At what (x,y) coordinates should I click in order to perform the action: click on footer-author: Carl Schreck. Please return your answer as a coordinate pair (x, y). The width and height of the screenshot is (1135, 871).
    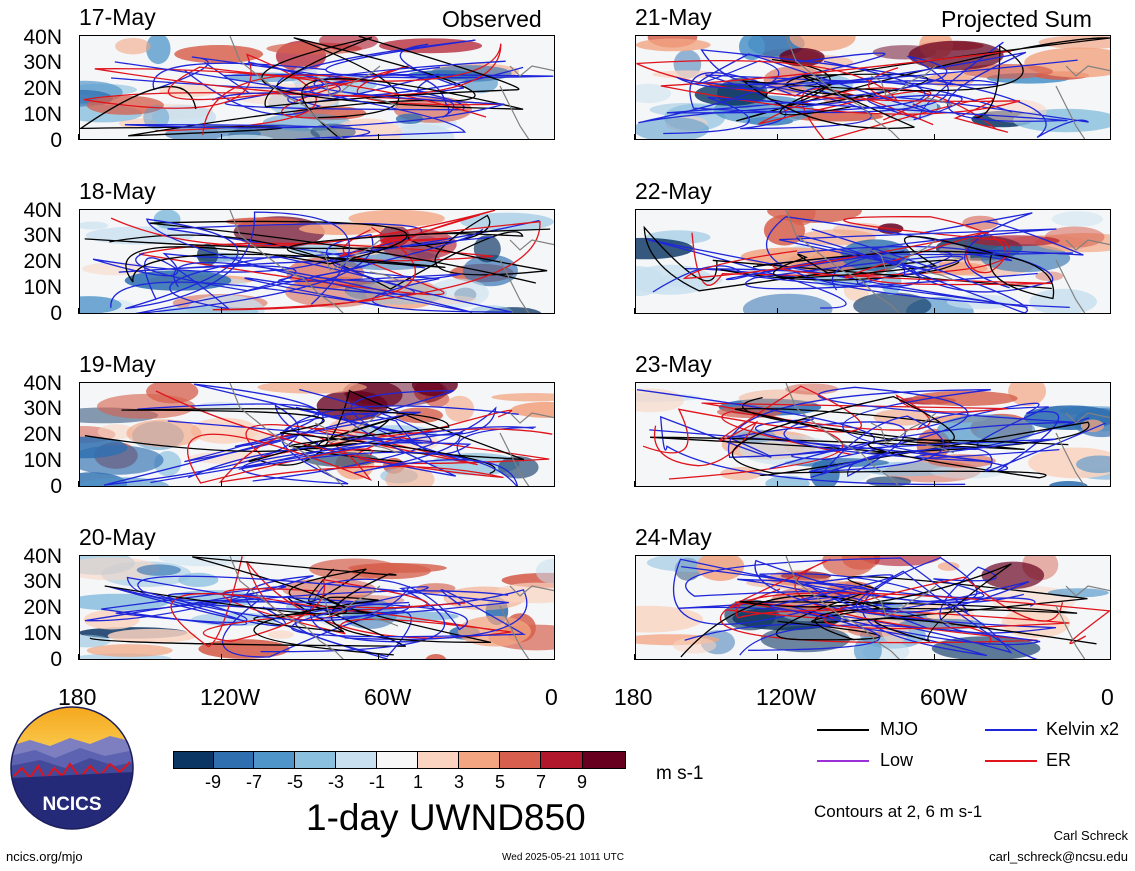
    Looking at the image, I should click on (1090, 835).